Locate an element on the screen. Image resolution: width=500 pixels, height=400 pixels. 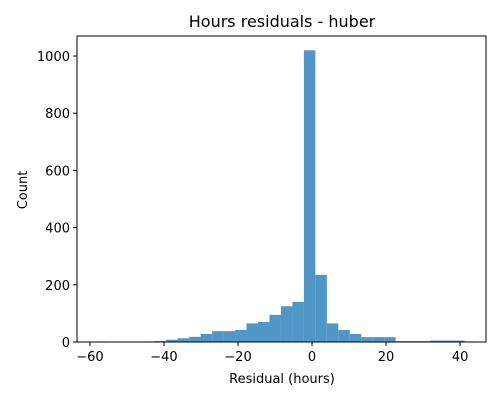
chart-title: Hours residuals - huber is located at coordinates (282, 21).